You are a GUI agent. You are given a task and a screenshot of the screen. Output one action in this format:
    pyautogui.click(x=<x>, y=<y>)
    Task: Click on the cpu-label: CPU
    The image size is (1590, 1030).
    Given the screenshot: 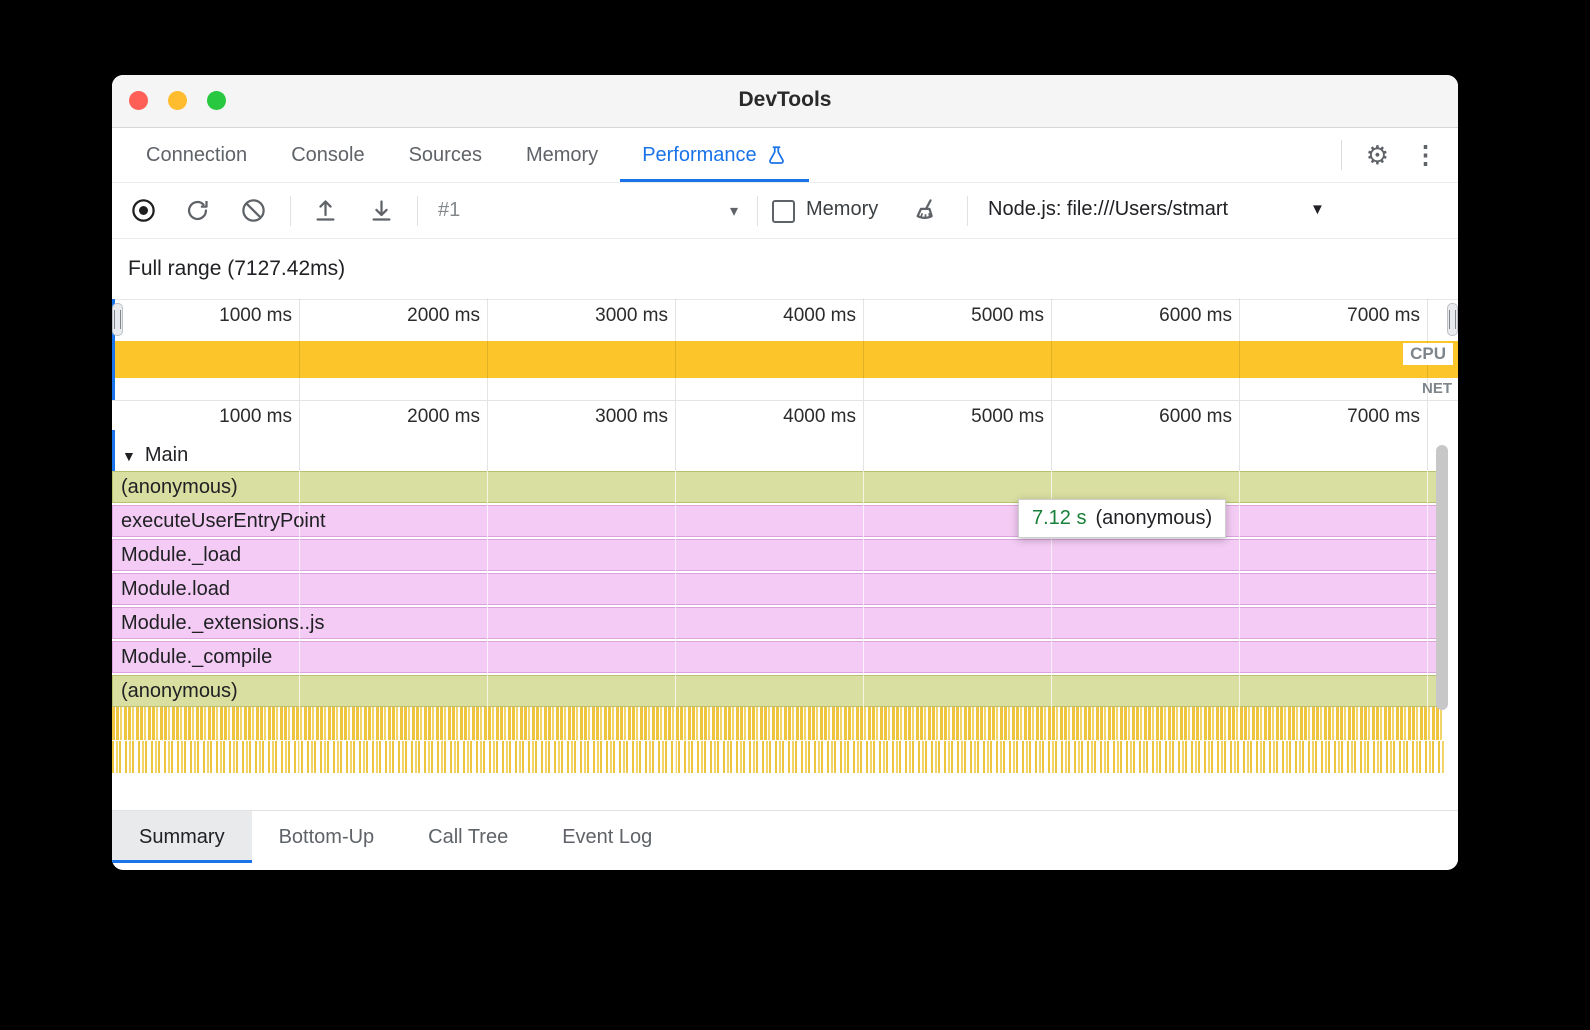 What is the action you would take?
    pyautogui.click(x=1428, y=354)
    